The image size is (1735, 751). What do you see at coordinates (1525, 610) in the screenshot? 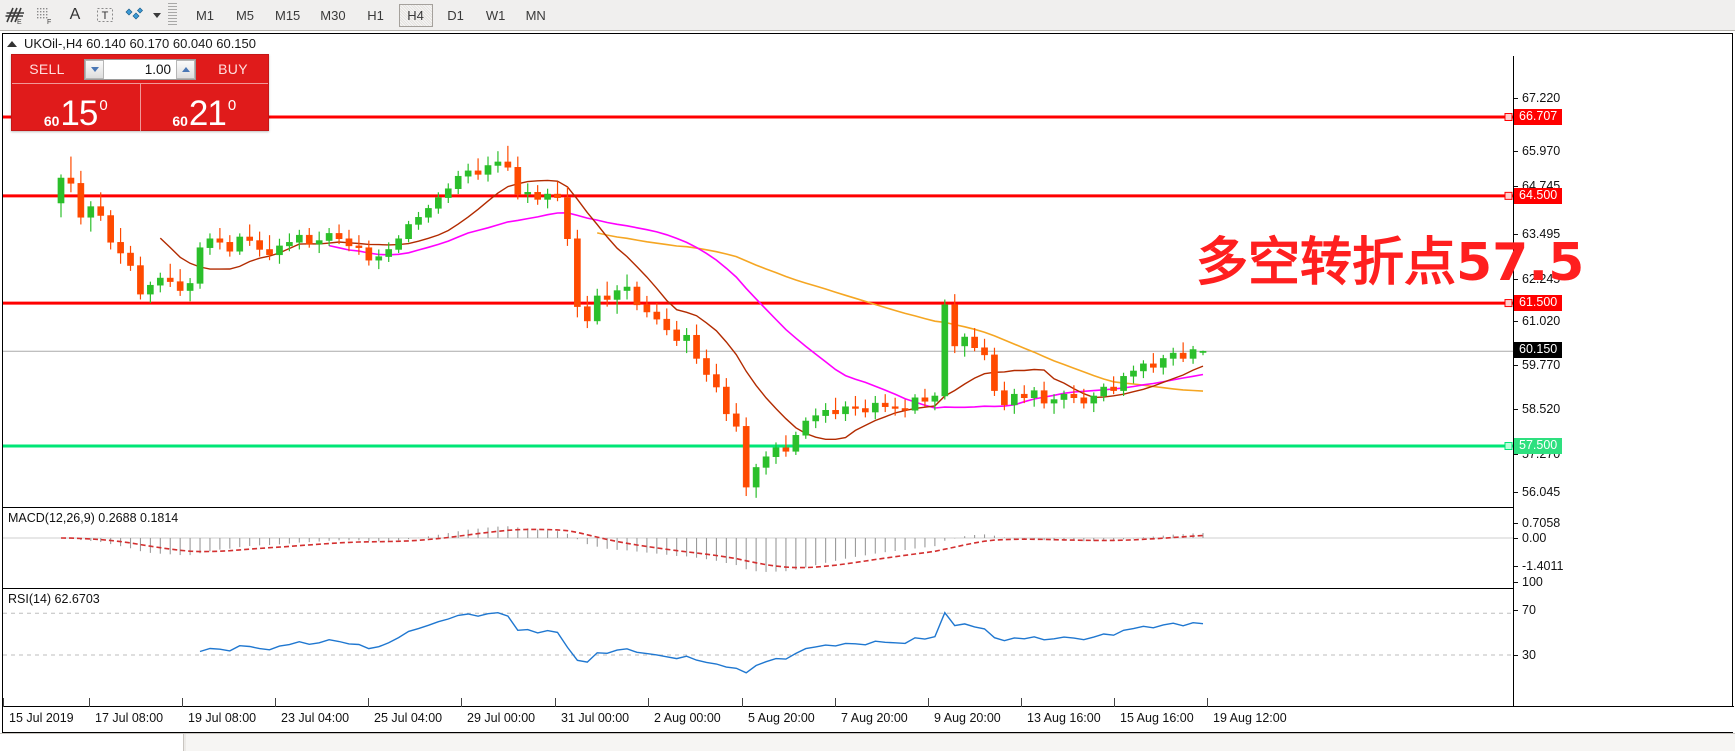
I see `rsi-axis-tick: 70` at bounding box center [1525, 610].